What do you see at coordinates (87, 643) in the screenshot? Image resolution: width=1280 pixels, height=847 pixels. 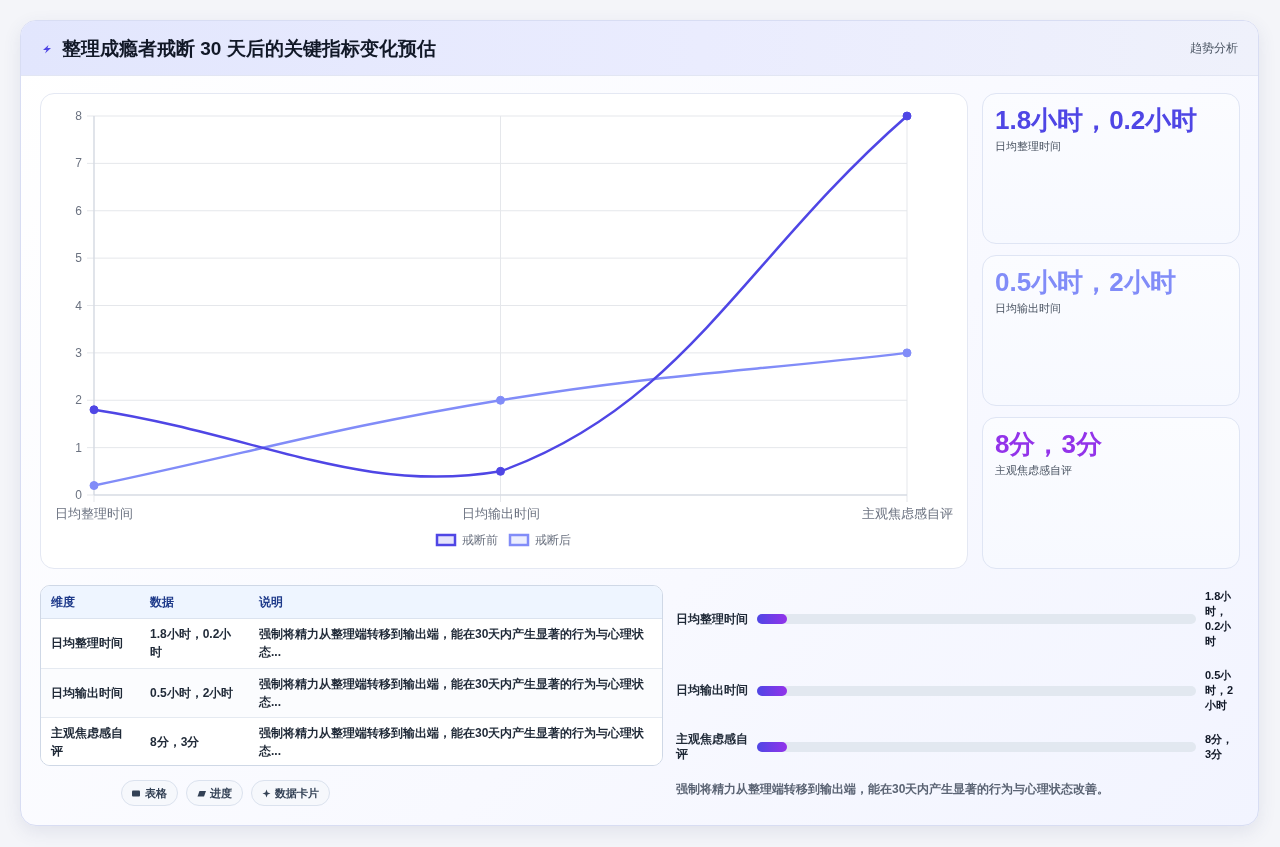 I see `text: 日均整理时间` at bounding box center [87, 643].